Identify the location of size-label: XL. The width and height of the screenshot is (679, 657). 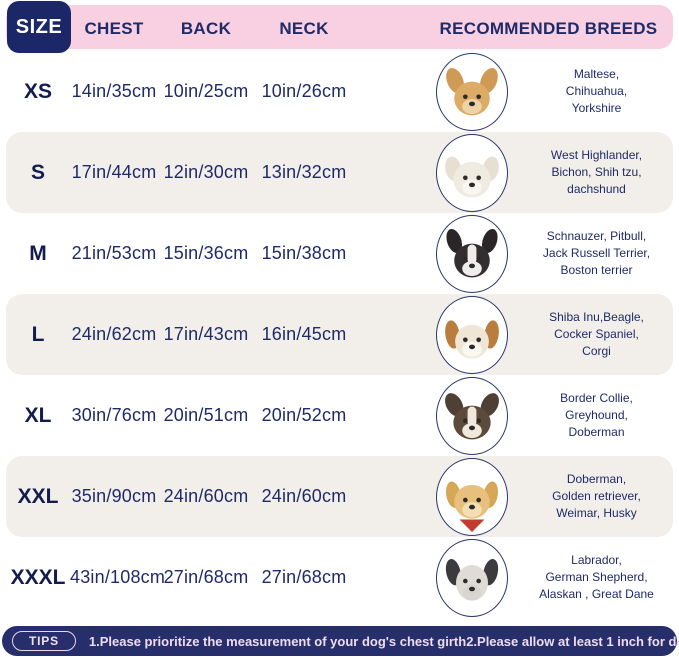
(38, 415).